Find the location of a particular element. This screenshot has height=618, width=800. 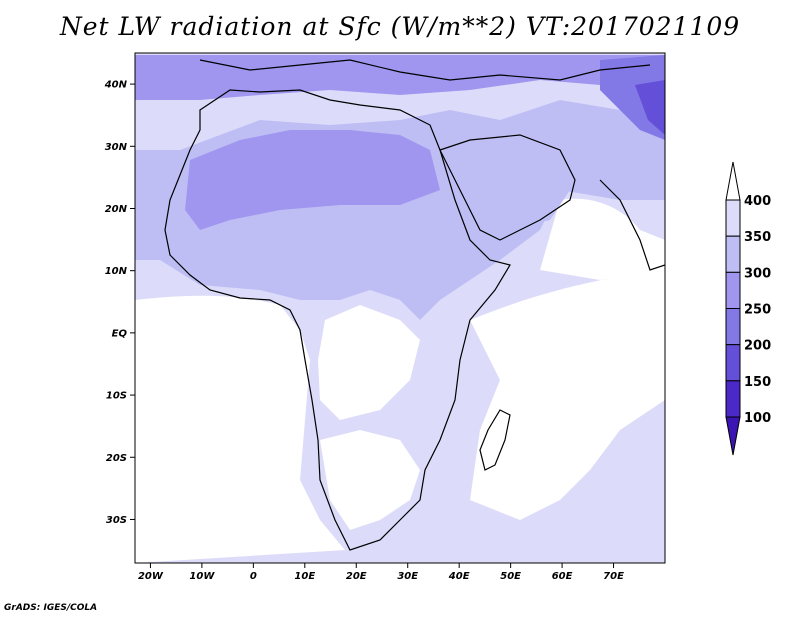

colorbar-top-arrow is located at coordinates (733, 181).